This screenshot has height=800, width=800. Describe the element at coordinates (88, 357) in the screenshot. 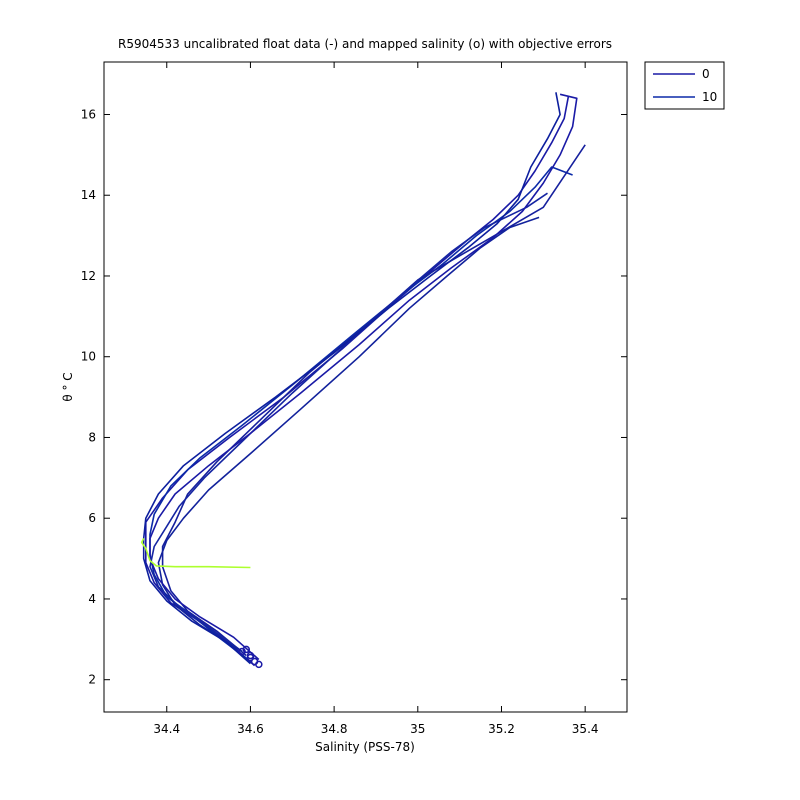

I see `y-tick-label: 10` at that location.